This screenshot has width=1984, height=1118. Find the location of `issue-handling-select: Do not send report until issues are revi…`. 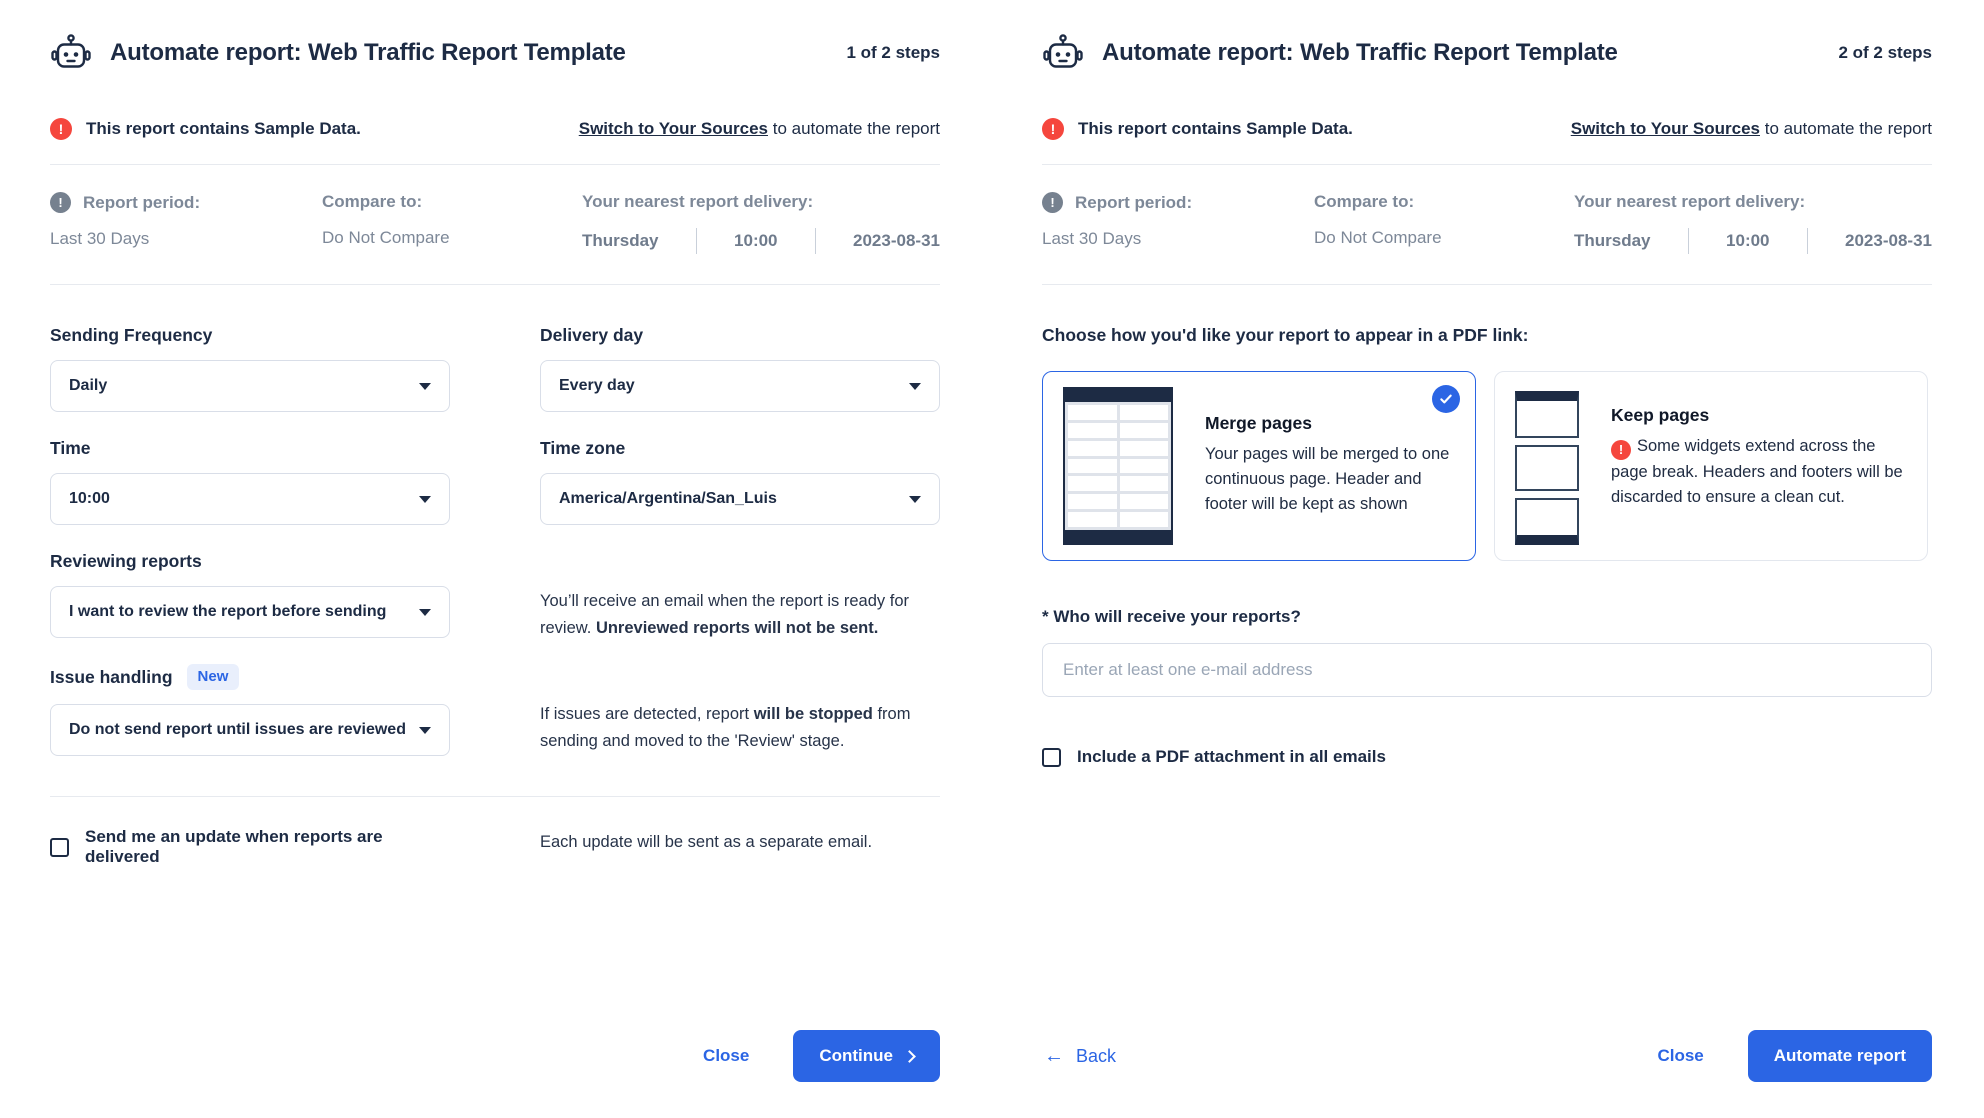

issue-handling-select: Do not send report until issues are revi… is located at coordinates (250, 730).